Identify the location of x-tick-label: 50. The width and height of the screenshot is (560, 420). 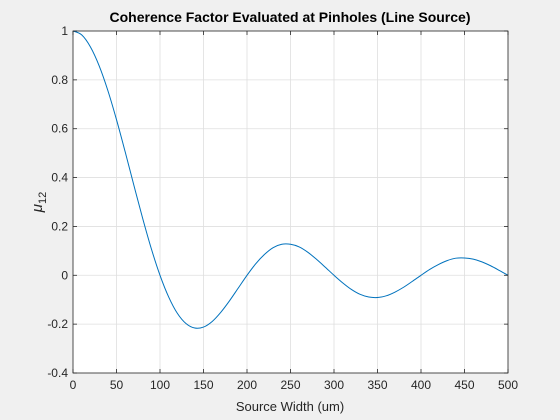
(117, 385).